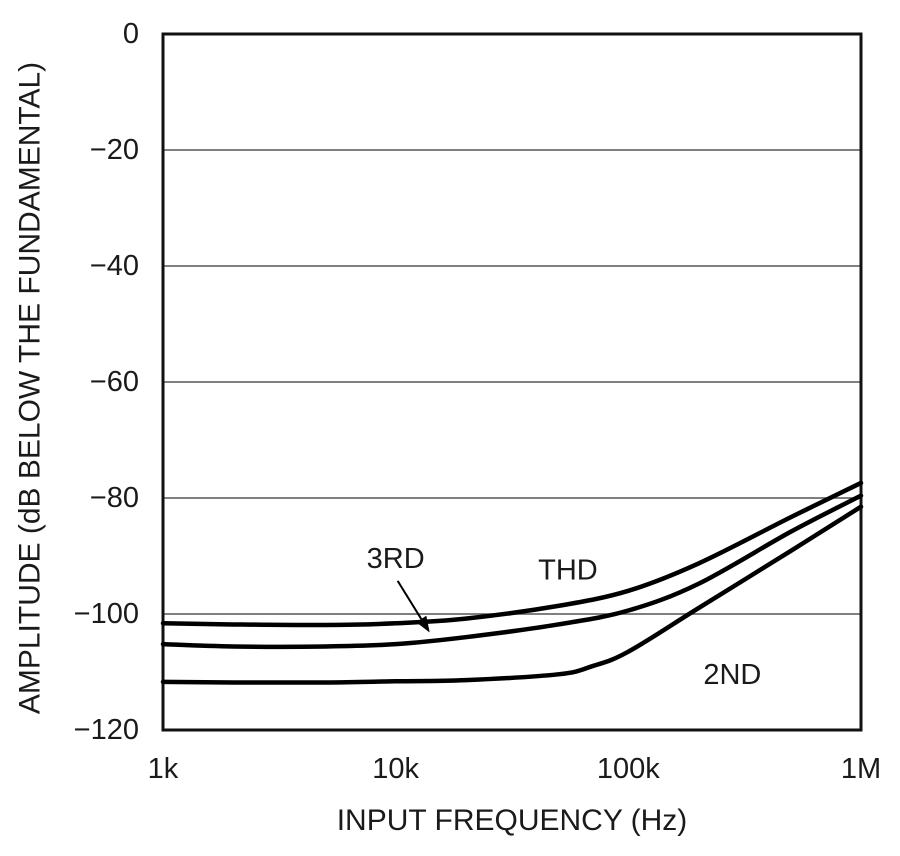 The image size is (900, 856). What do you see at coordinates (423, 624) in the screenshot?
I see `annotation-arrowhead-3rd` at bounding box center [423, 624].